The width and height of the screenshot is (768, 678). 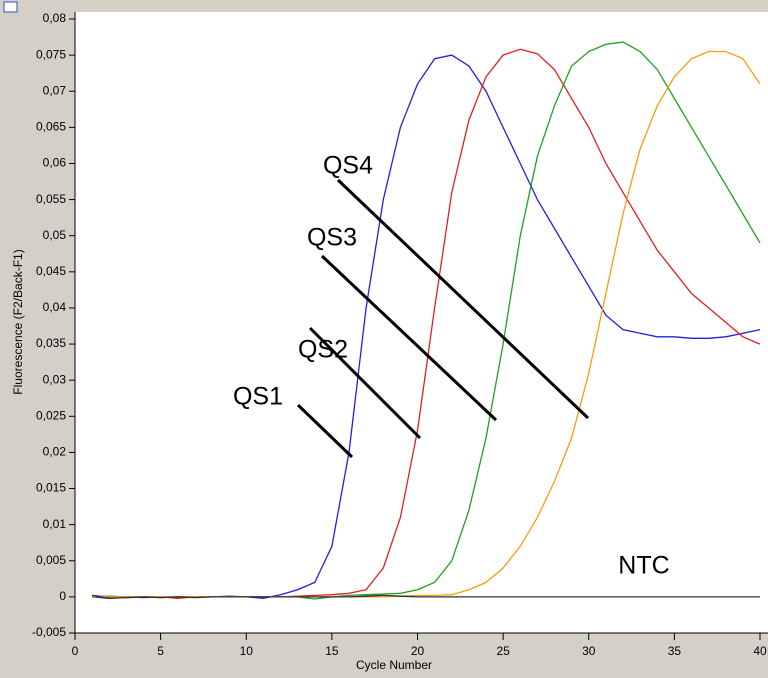 I want to click on series-annotation: QS1, so click(x=258, y=397).